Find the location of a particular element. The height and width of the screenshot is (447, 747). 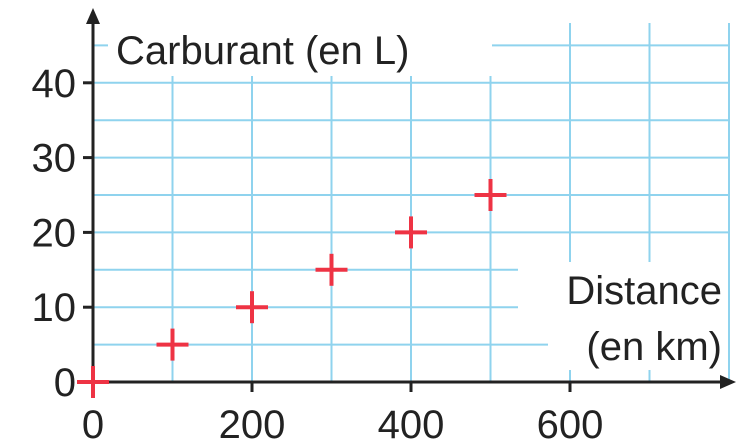

x-tick-label: 600 is located at coordinates (570, 425).